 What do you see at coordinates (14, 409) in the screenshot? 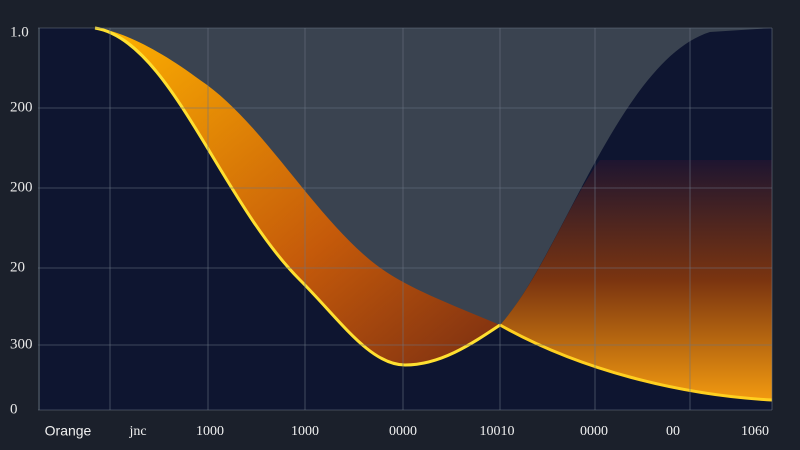
I see `y-label: 0` at bounding box center [14, 409].